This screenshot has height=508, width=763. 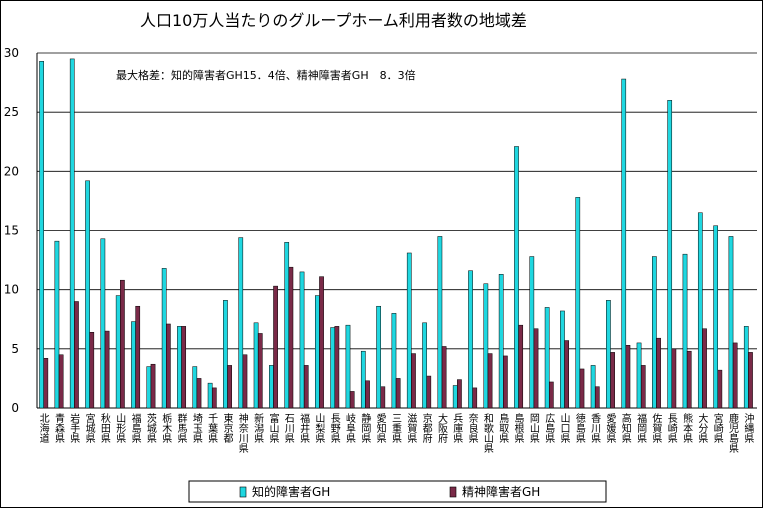 What do you see at coordinates (11, 171) in the screenshot?
I see `y-tick-label: 20` at bounding box center [11, 171].